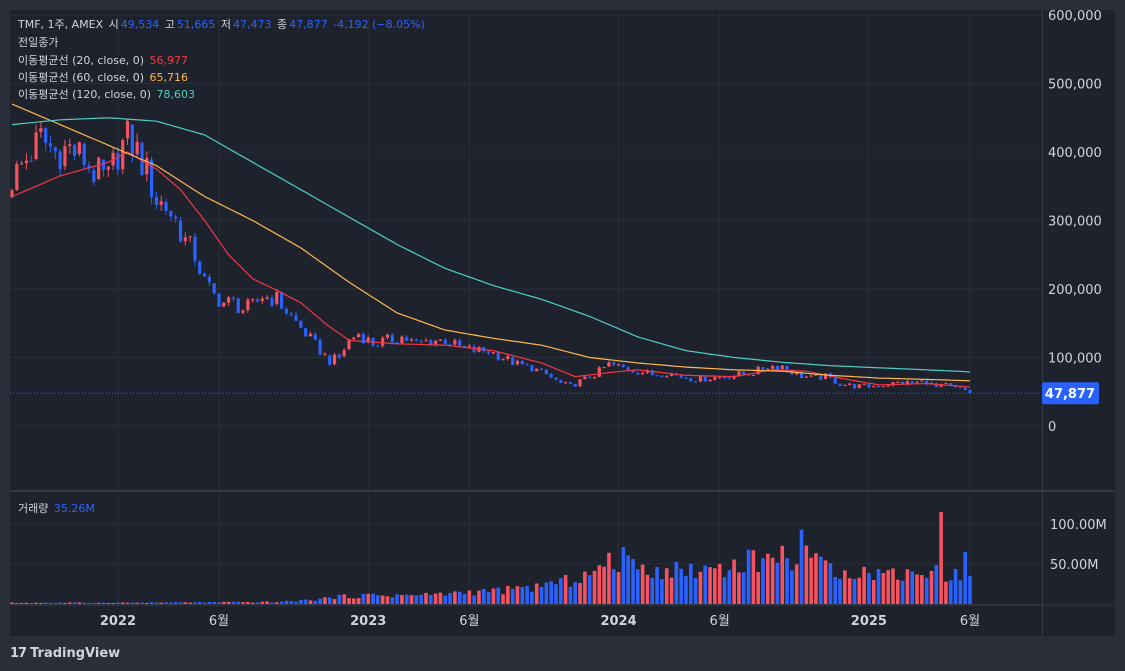  I want to click on time-tick-label: 2022, so click(118, 621).